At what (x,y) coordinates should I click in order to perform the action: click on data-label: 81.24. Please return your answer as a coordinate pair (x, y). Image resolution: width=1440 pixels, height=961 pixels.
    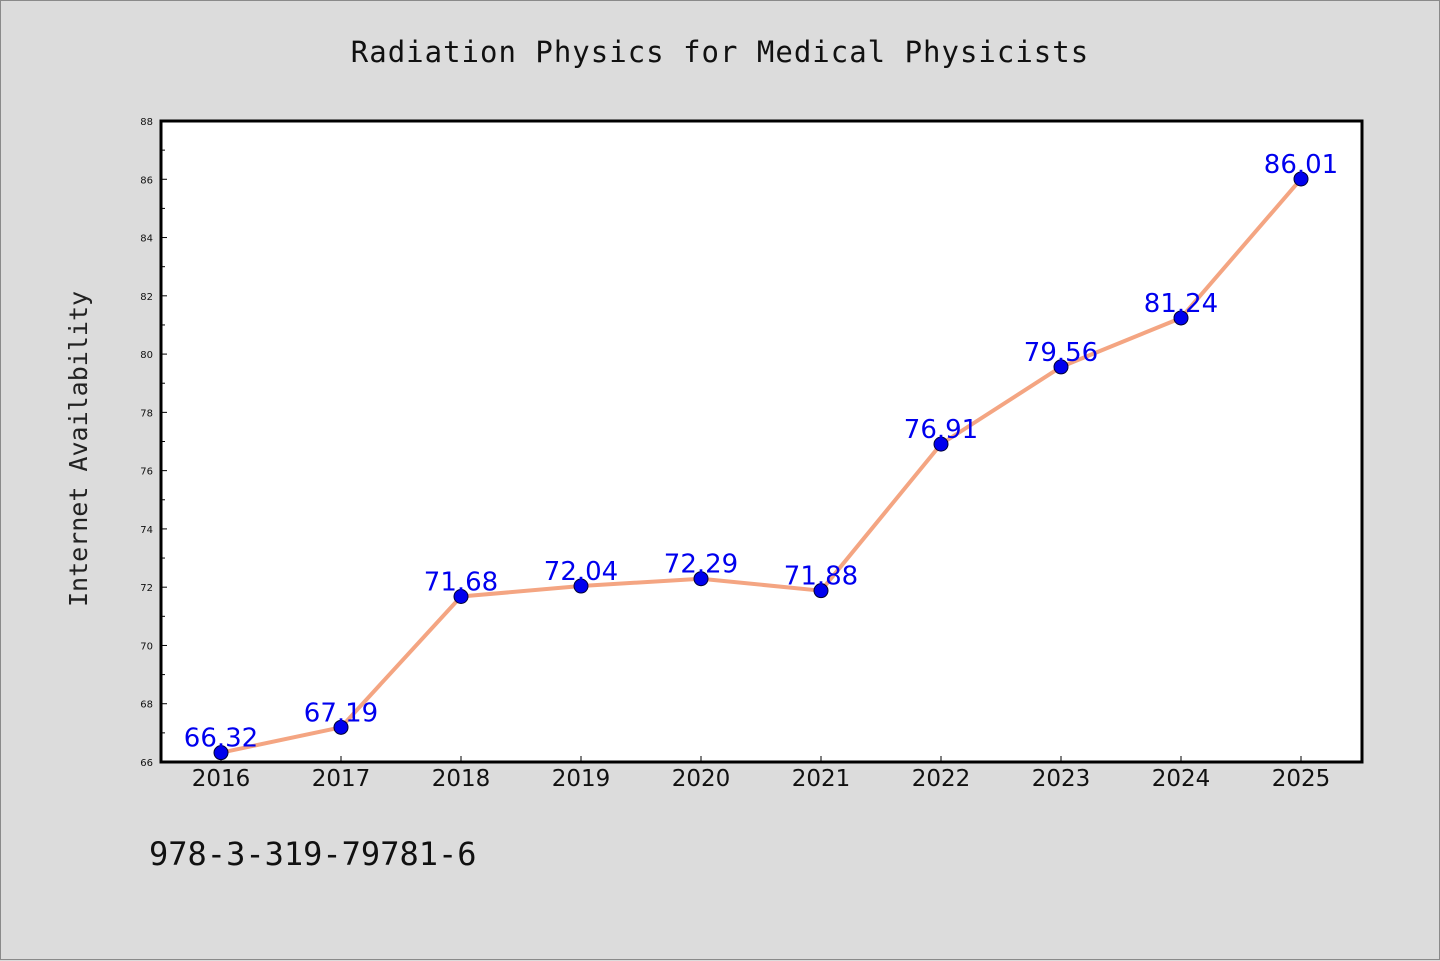
    Looking at the image, I should click on (1181, 304).